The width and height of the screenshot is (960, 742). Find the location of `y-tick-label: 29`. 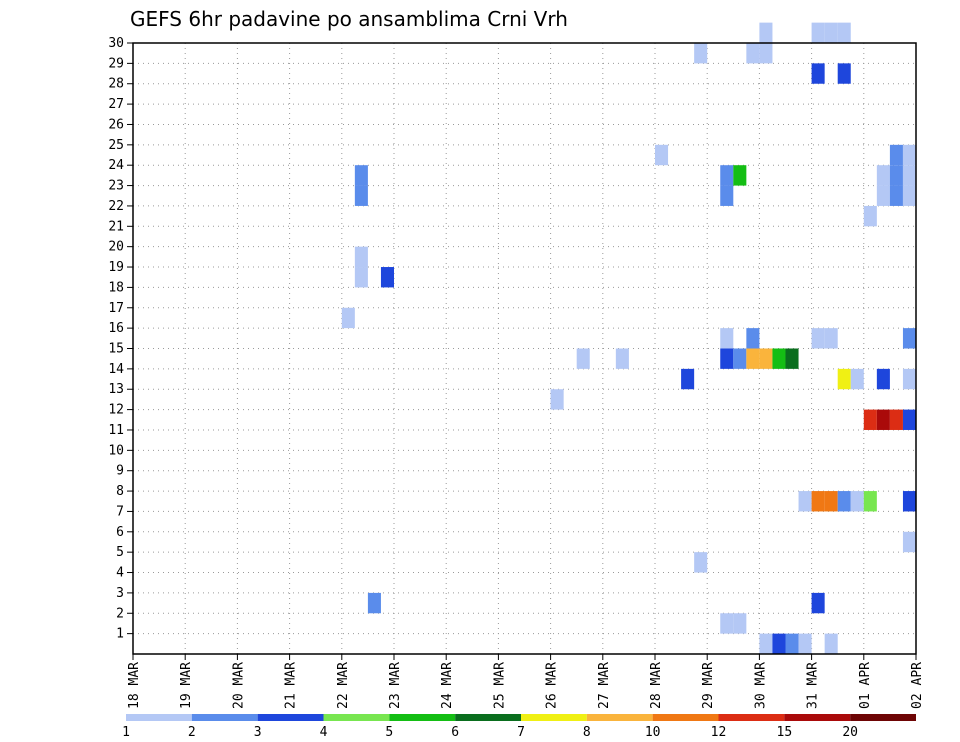

y-tick-label: 29 is located at coordinates (116, 63).